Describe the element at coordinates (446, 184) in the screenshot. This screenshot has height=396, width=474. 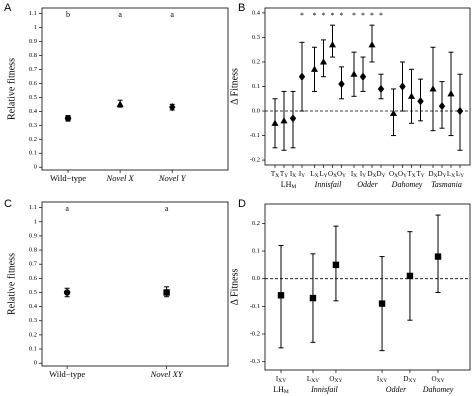
I see `group-label-base: Tasmania` at that location.